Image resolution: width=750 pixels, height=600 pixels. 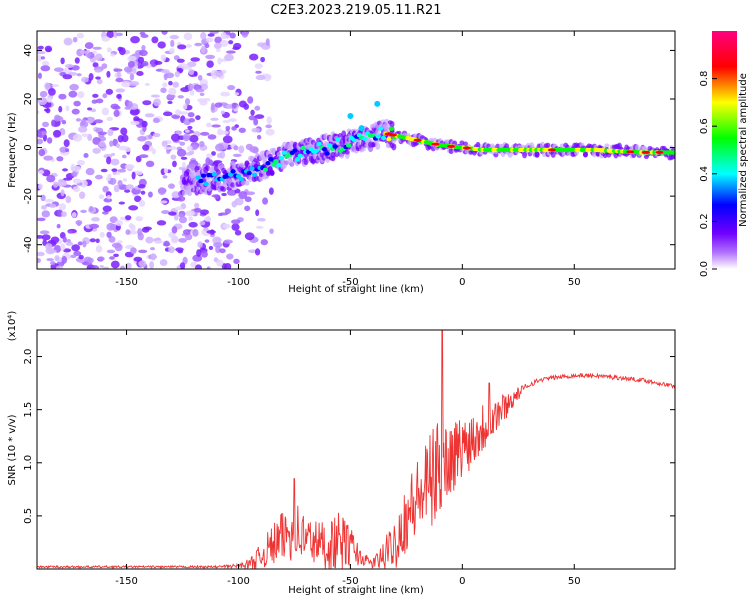 I want to click on x-tick-label: 0, so click(x=462, y=581).